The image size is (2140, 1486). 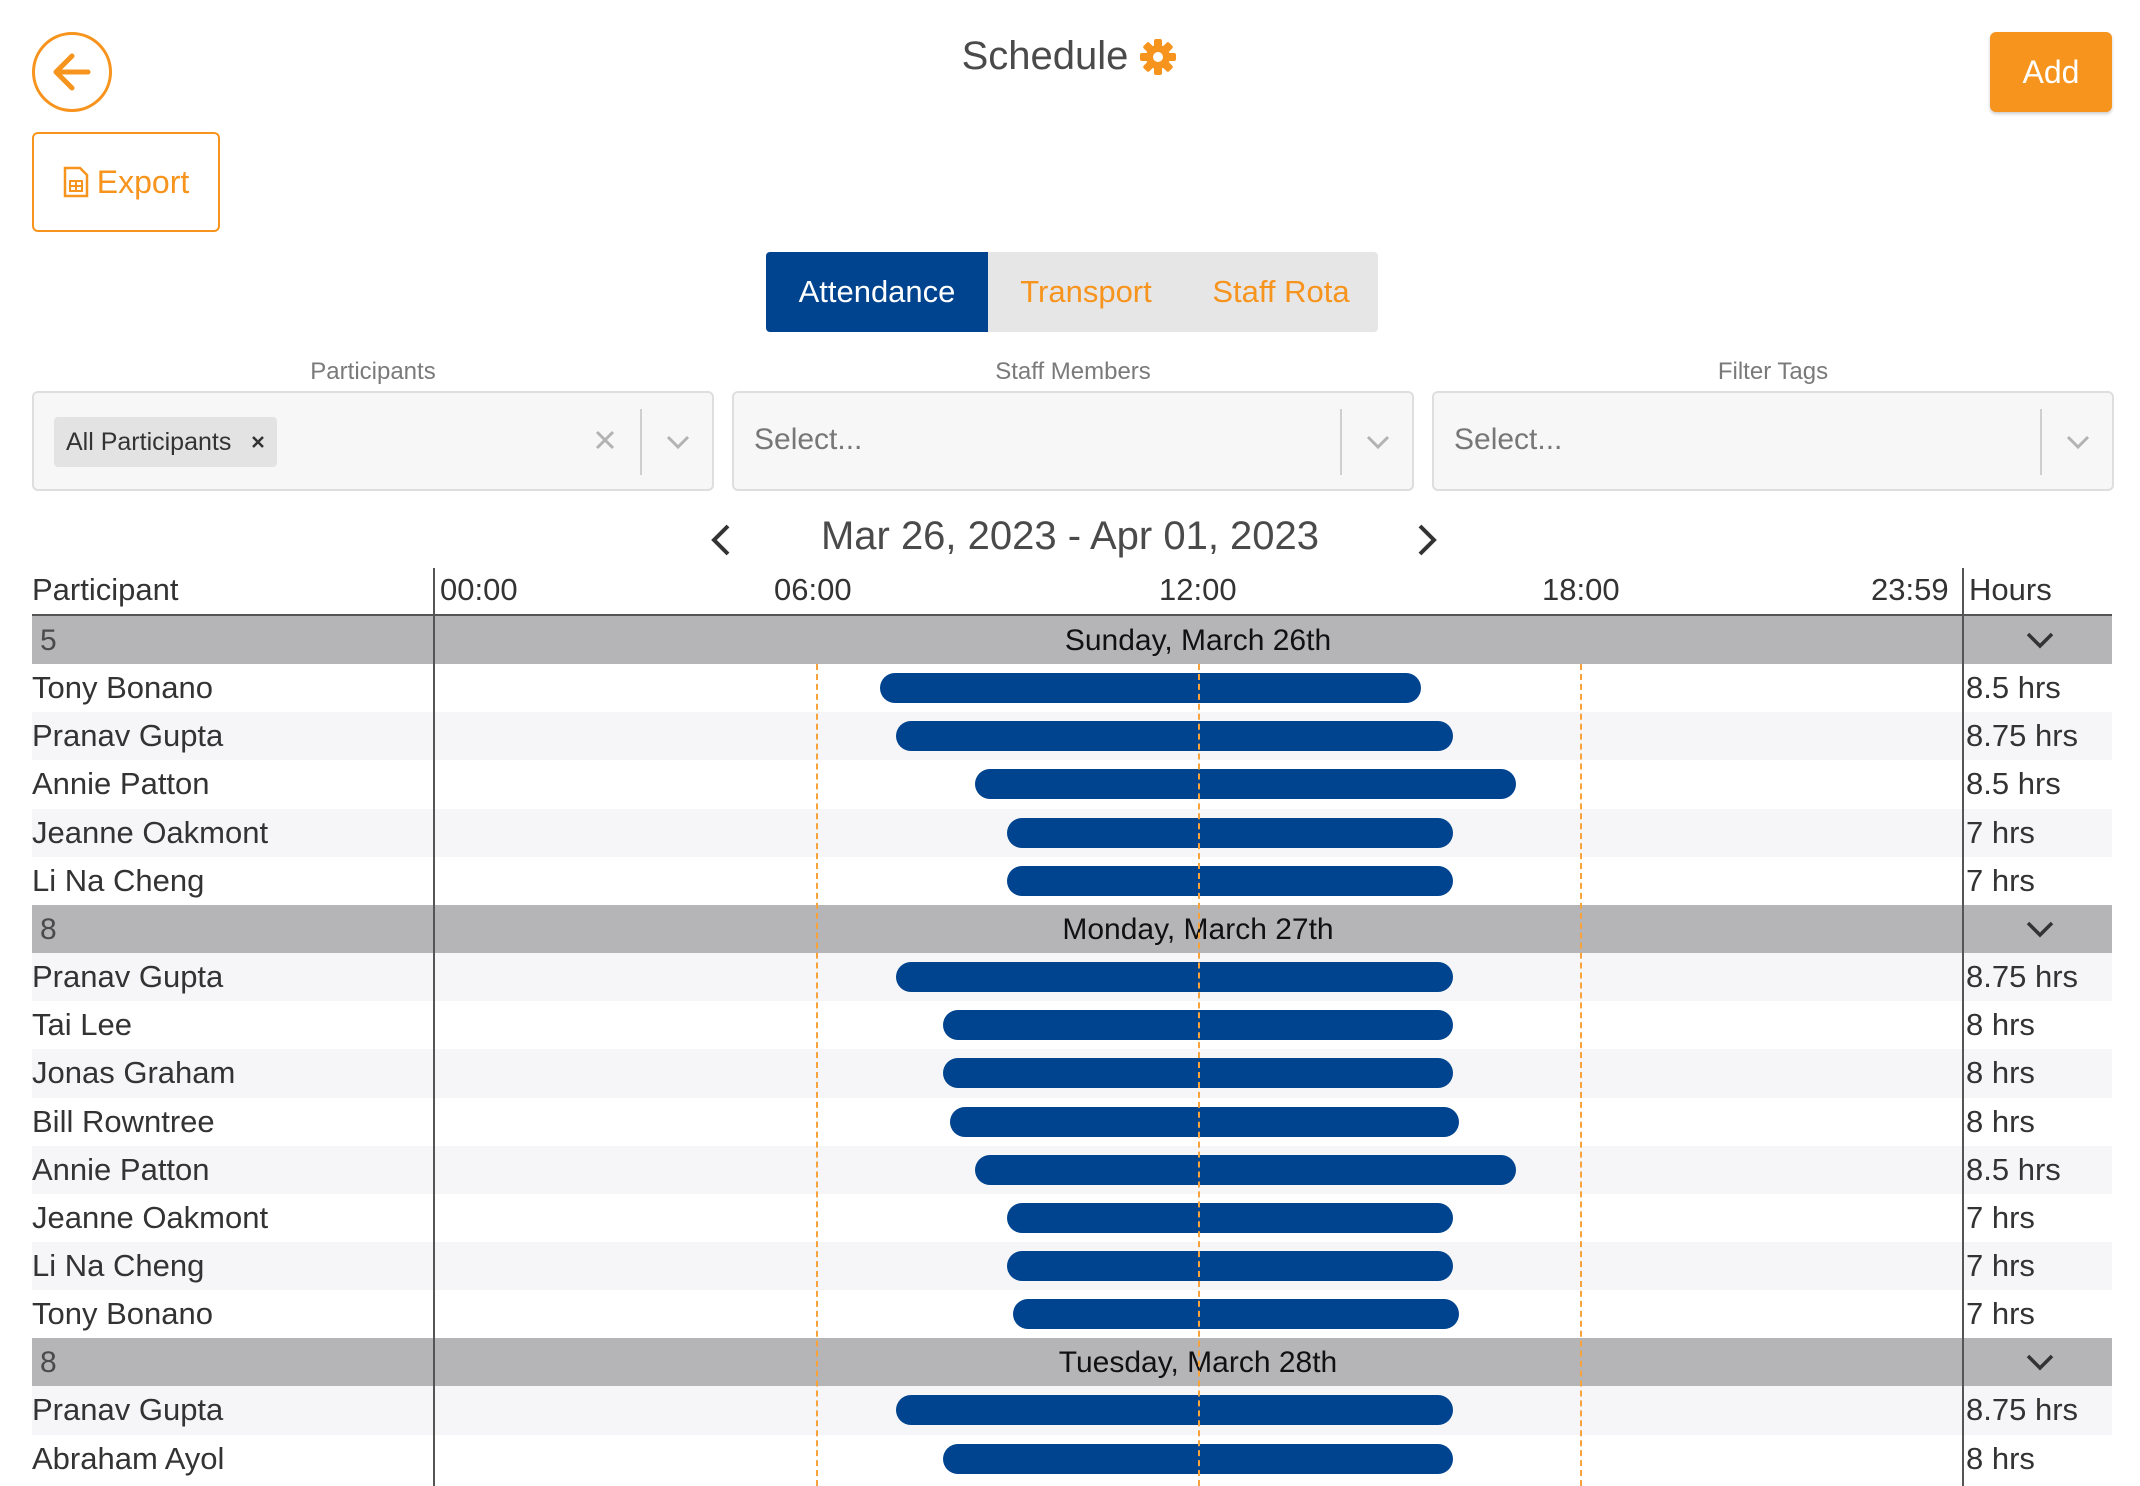 I want to click on day-count: 5, so click(x=48, y=640).